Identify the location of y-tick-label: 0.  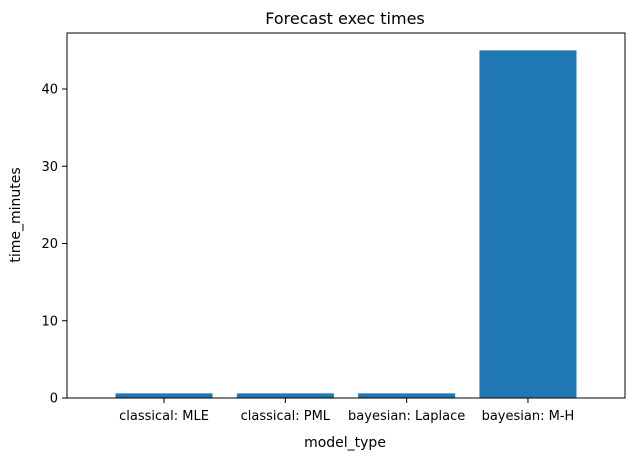
(54, 399).